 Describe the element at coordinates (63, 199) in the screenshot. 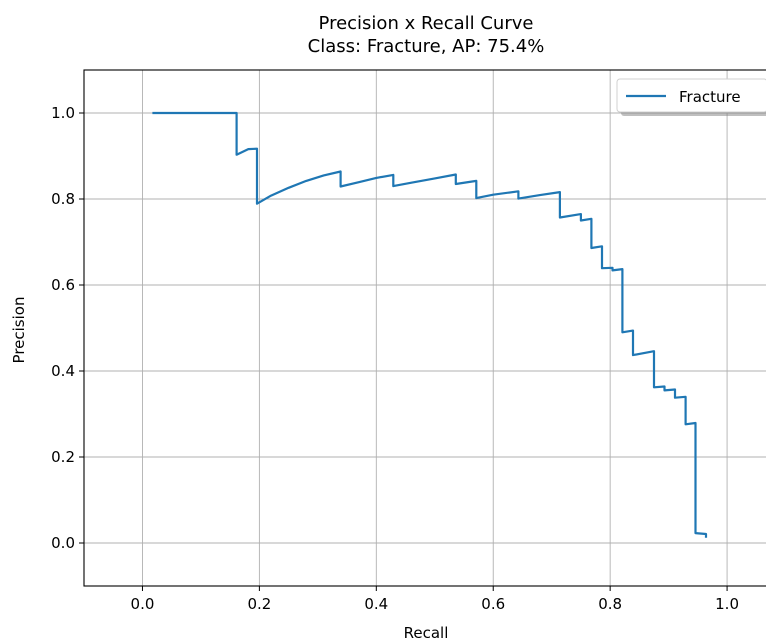

I see `y-tick-label: 0.8` at that location.